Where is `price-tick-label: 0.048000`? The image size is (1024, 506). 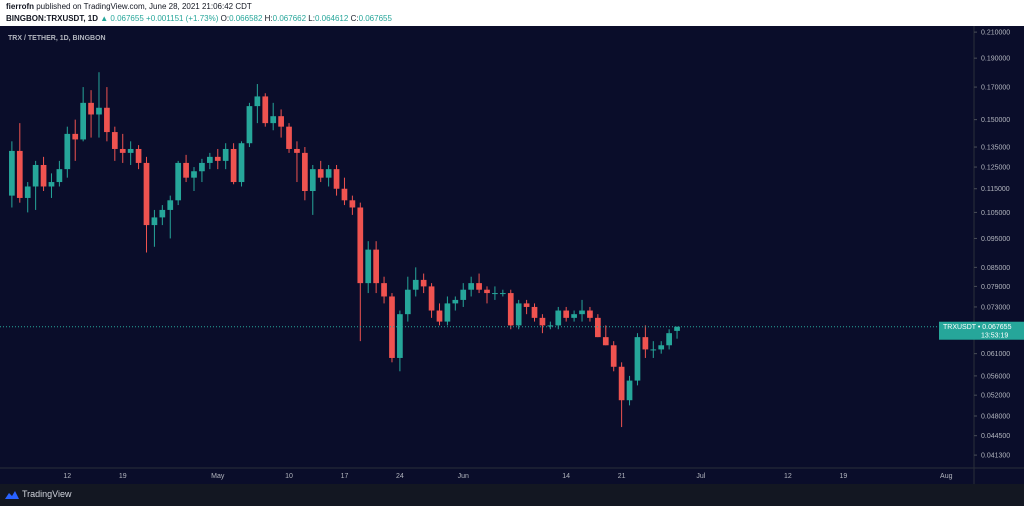 price-tick-label: 0.048000 is located at coordinates (995, 416).